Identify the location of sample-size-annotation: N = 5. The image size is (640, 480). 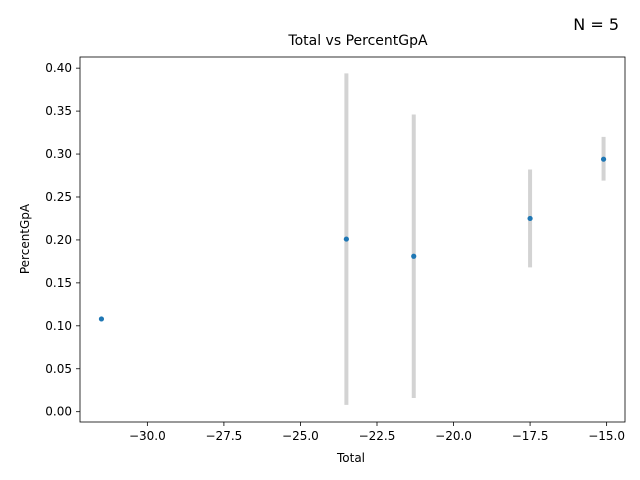
(596, 24).